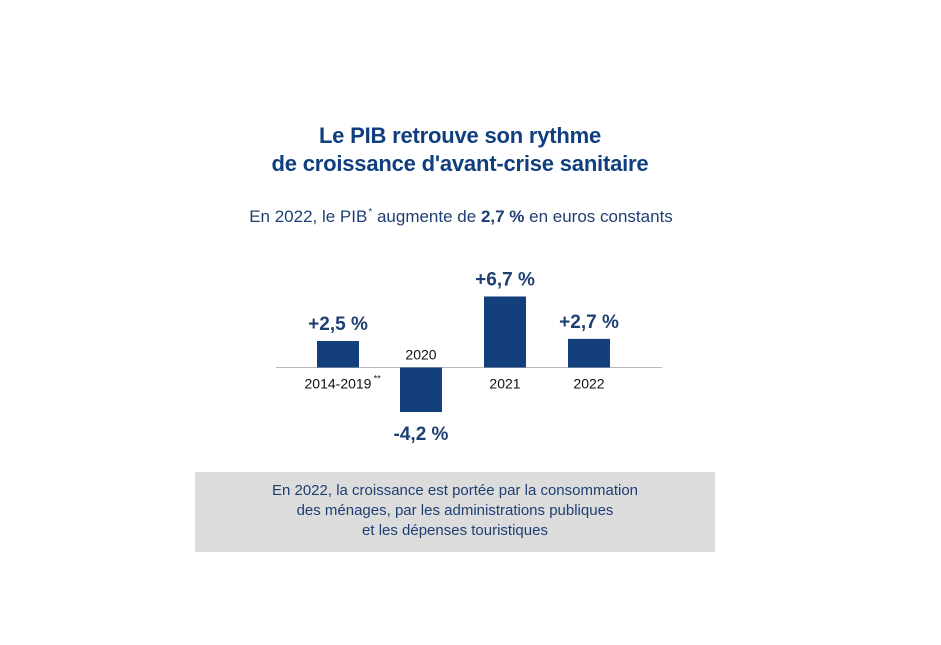  What do you see at coordinates (455, 530) in the screenshot?
I see `note-line-3: et les dépenses touristiques` at bounding box center [455, 530].